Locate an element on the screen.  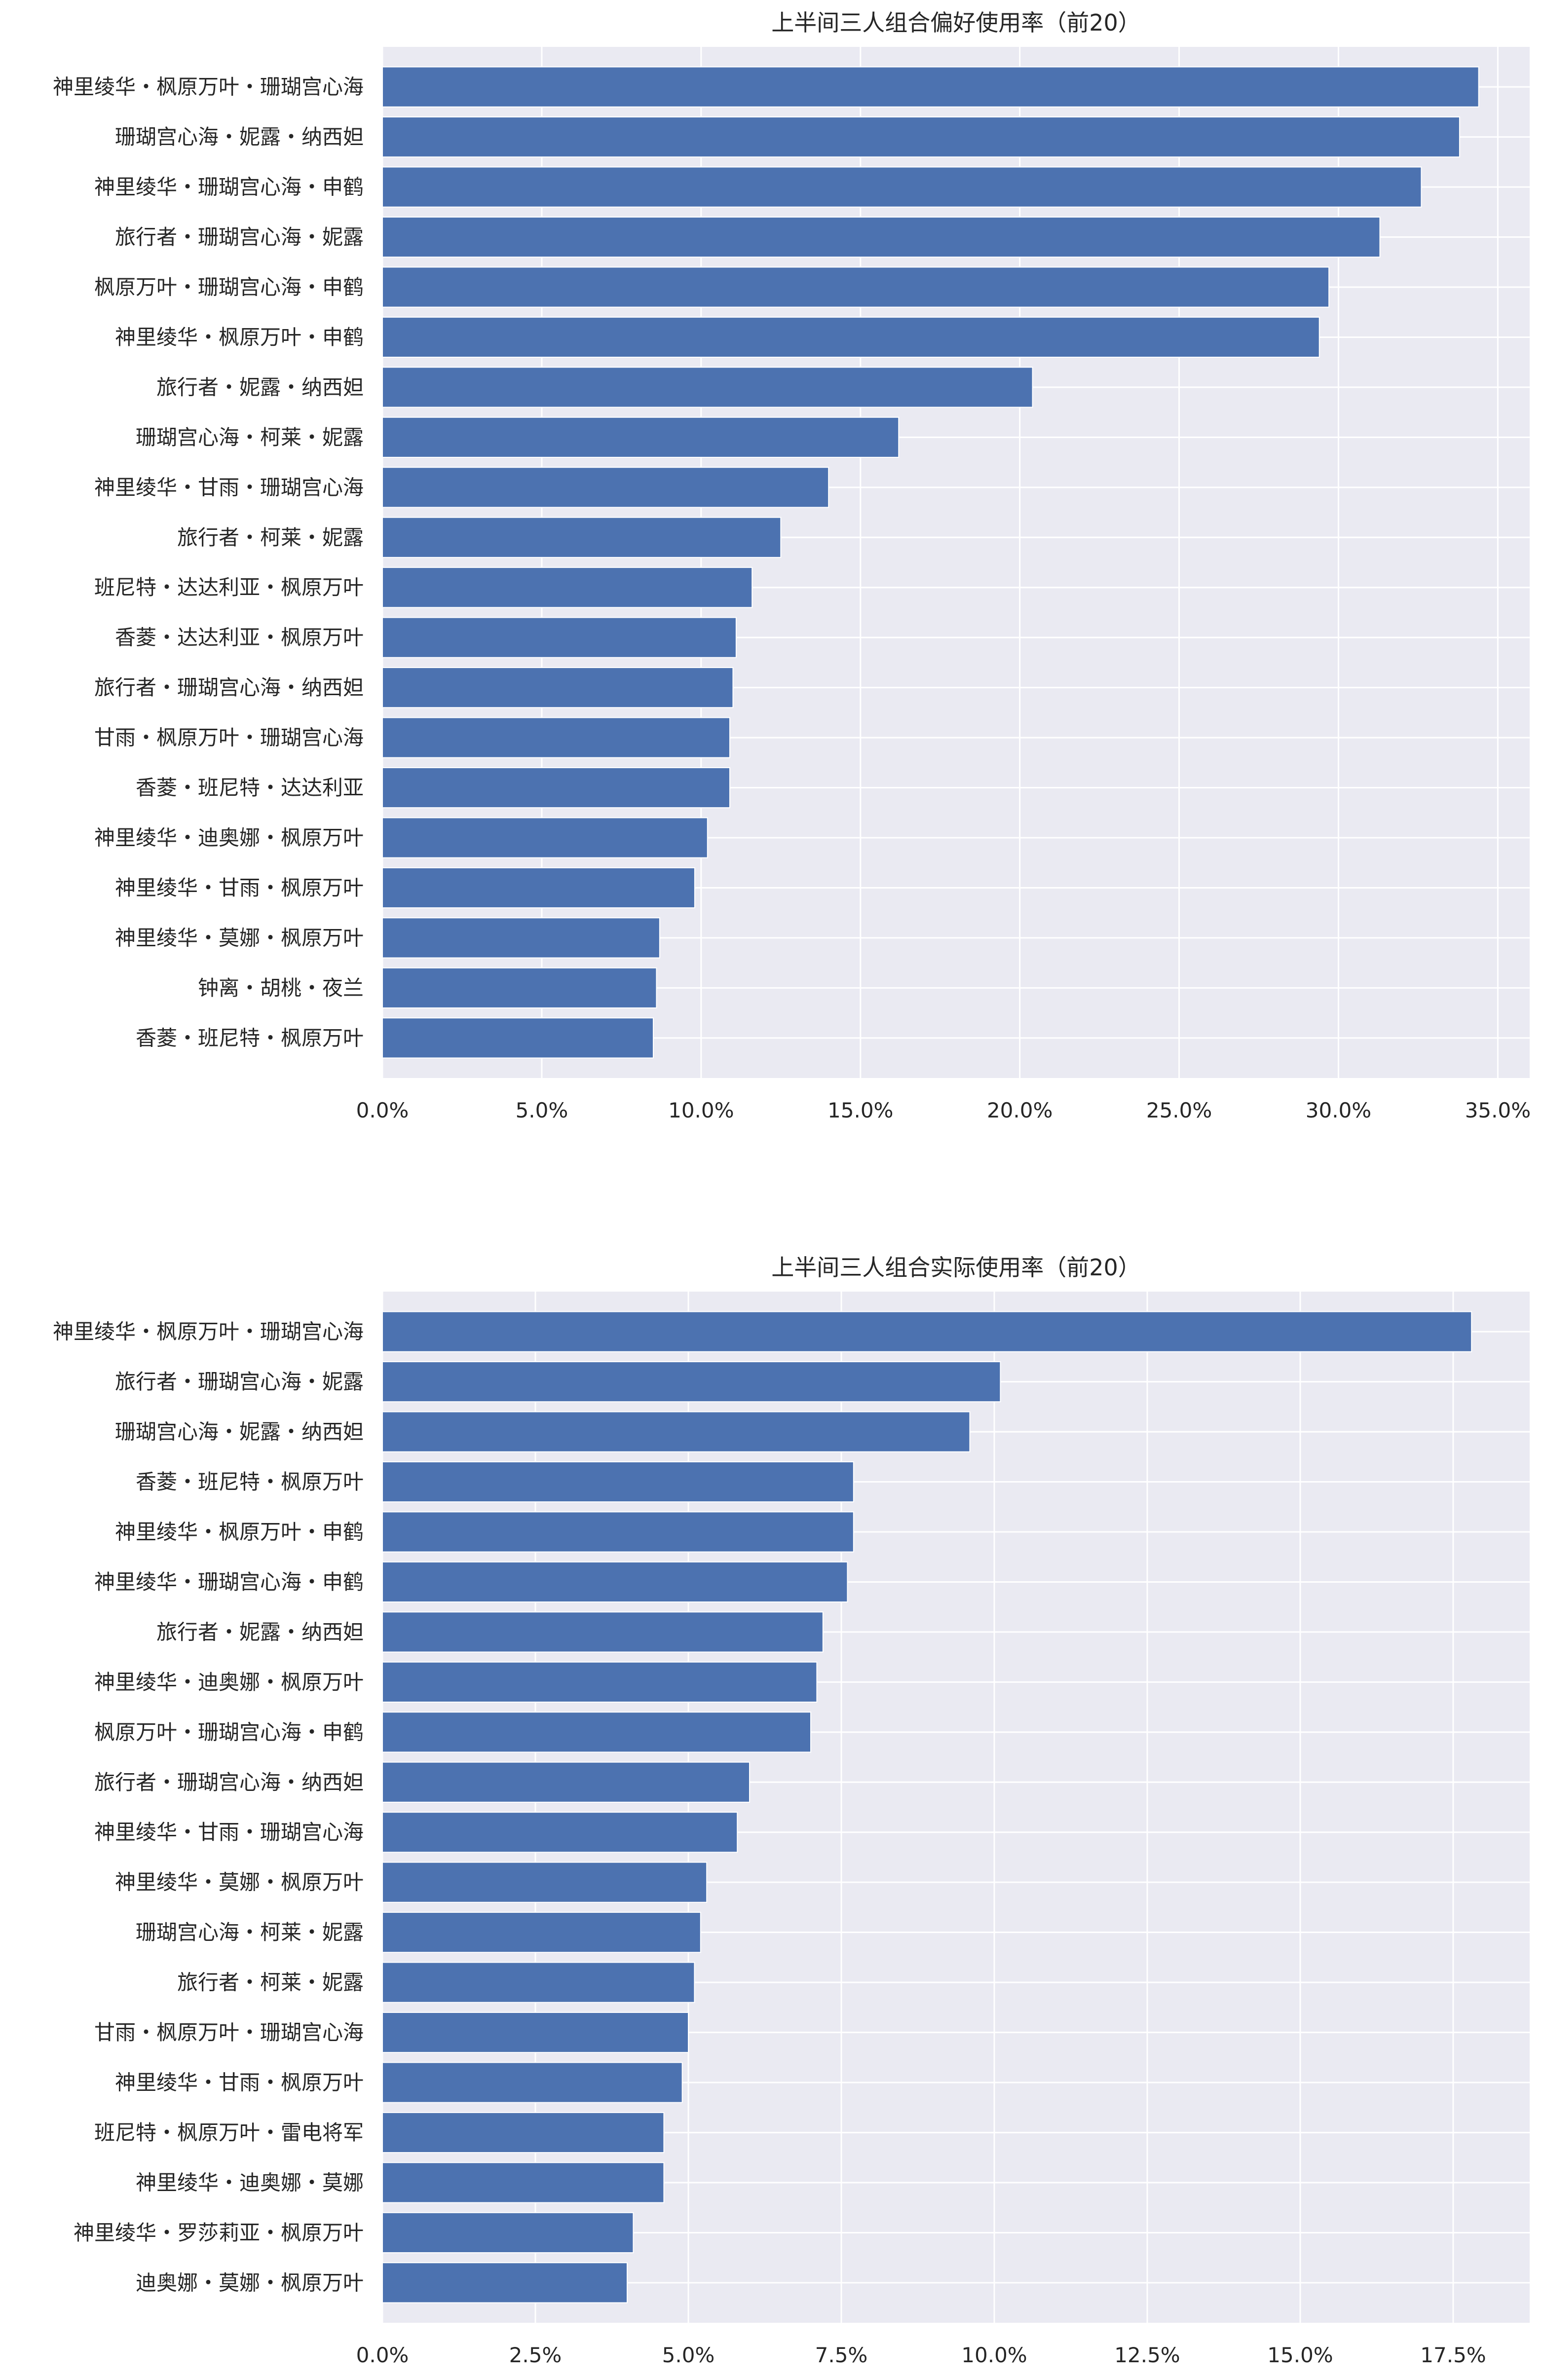
x-tick-label: 30.0% is located at coordinates (1338, 1110).